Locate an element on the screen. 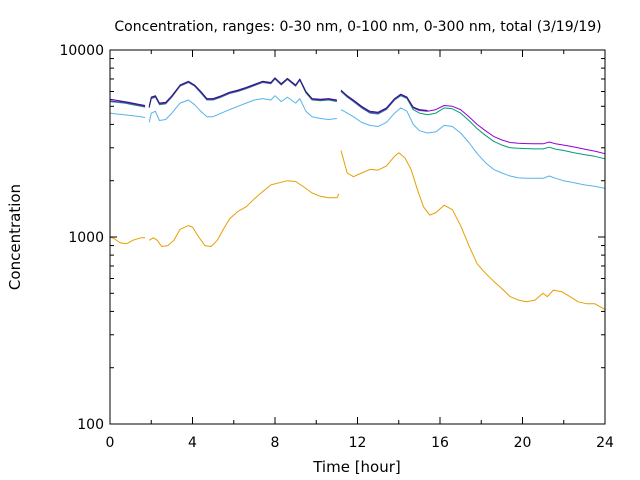  x-tick-label: 4 is located at coordinates (192, 443).